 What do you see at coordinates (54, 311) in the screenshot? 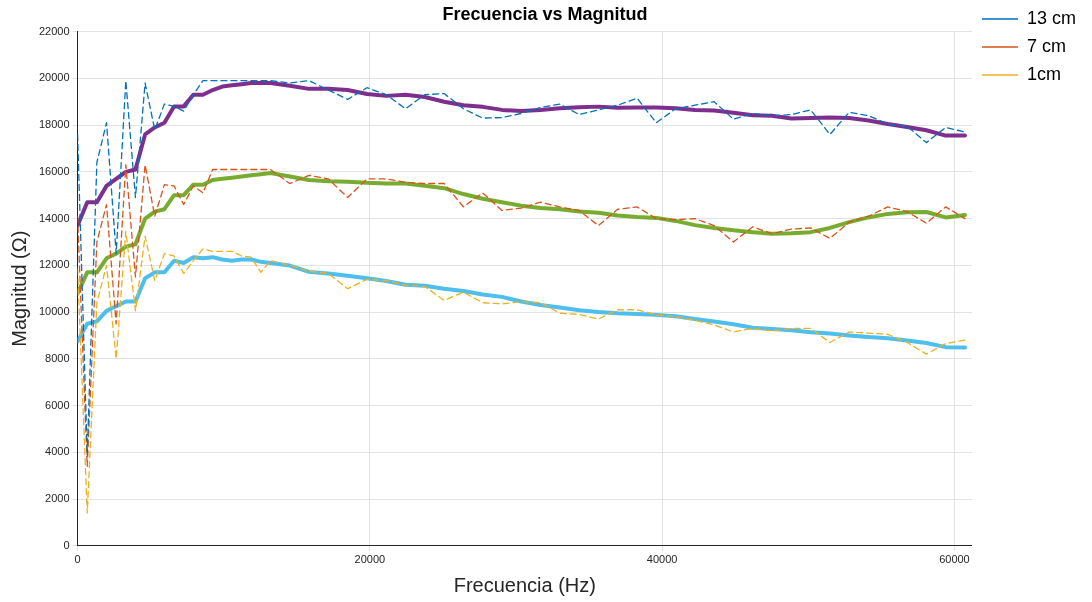
I see `y-tick-label: 10000` at bounding box center [54, 311].